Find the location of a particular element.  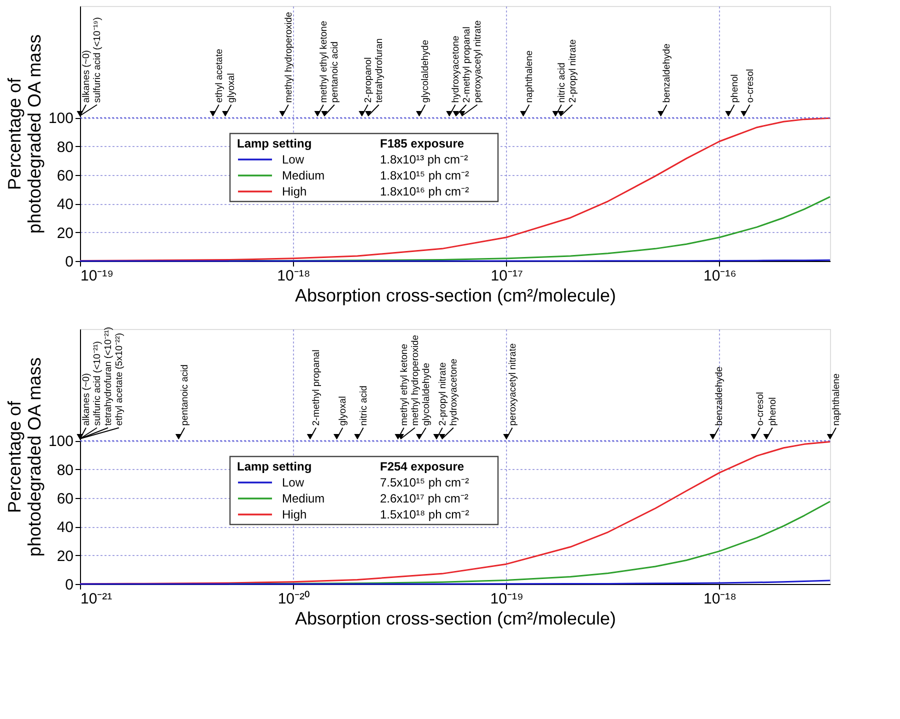

annotation: F185 exposure is located at coordinates (422, 143).